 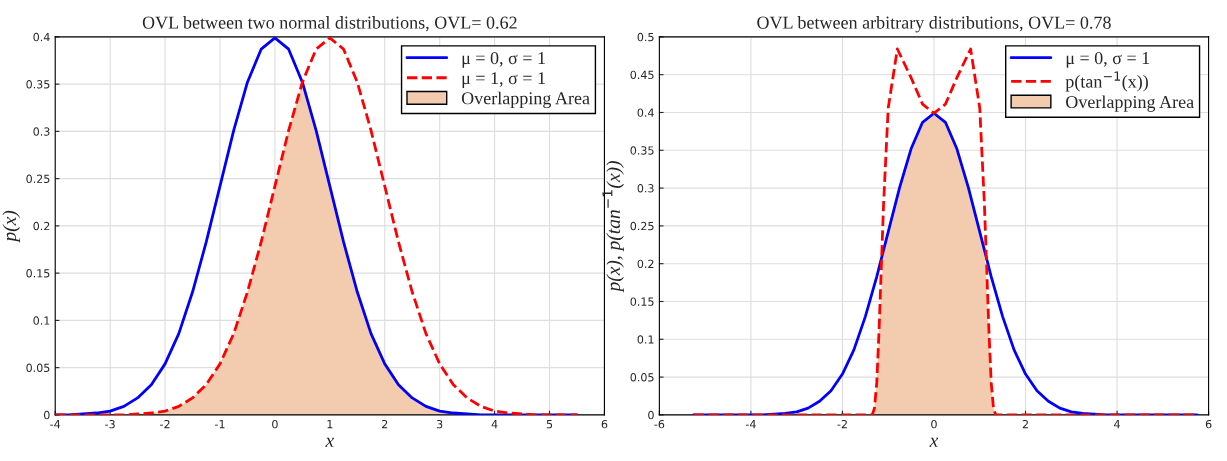 What do you see at coordinates (613, 227) in the screenshot?
I see `y-axis-title: p(x), p(tan$^{−1}$(x))` at bounding box center [613, 227].